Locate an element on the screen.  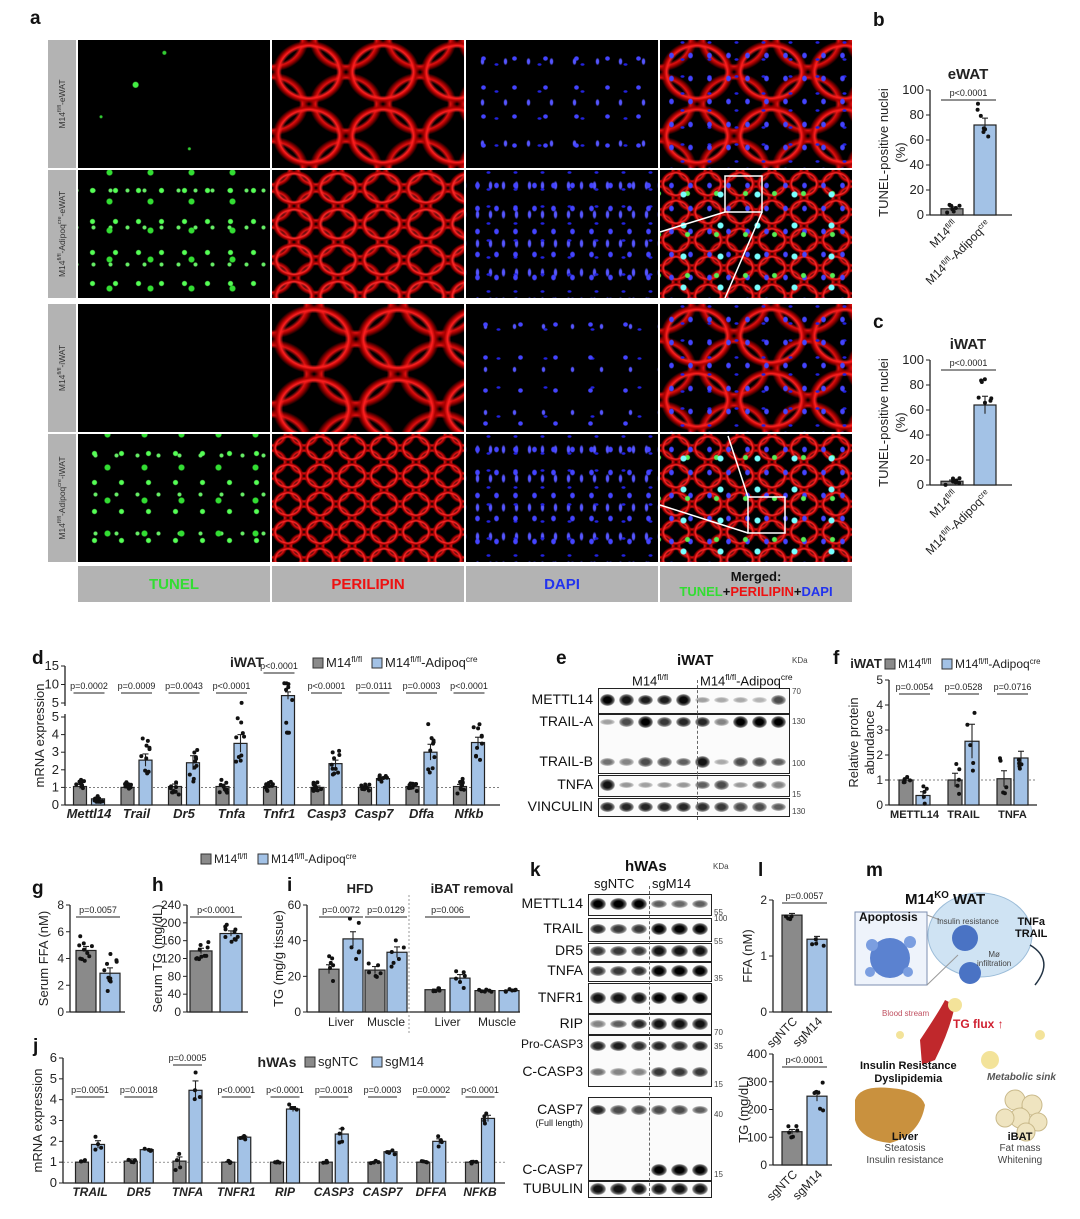
category-label: NFKB is located at coordinates (480, 1192).